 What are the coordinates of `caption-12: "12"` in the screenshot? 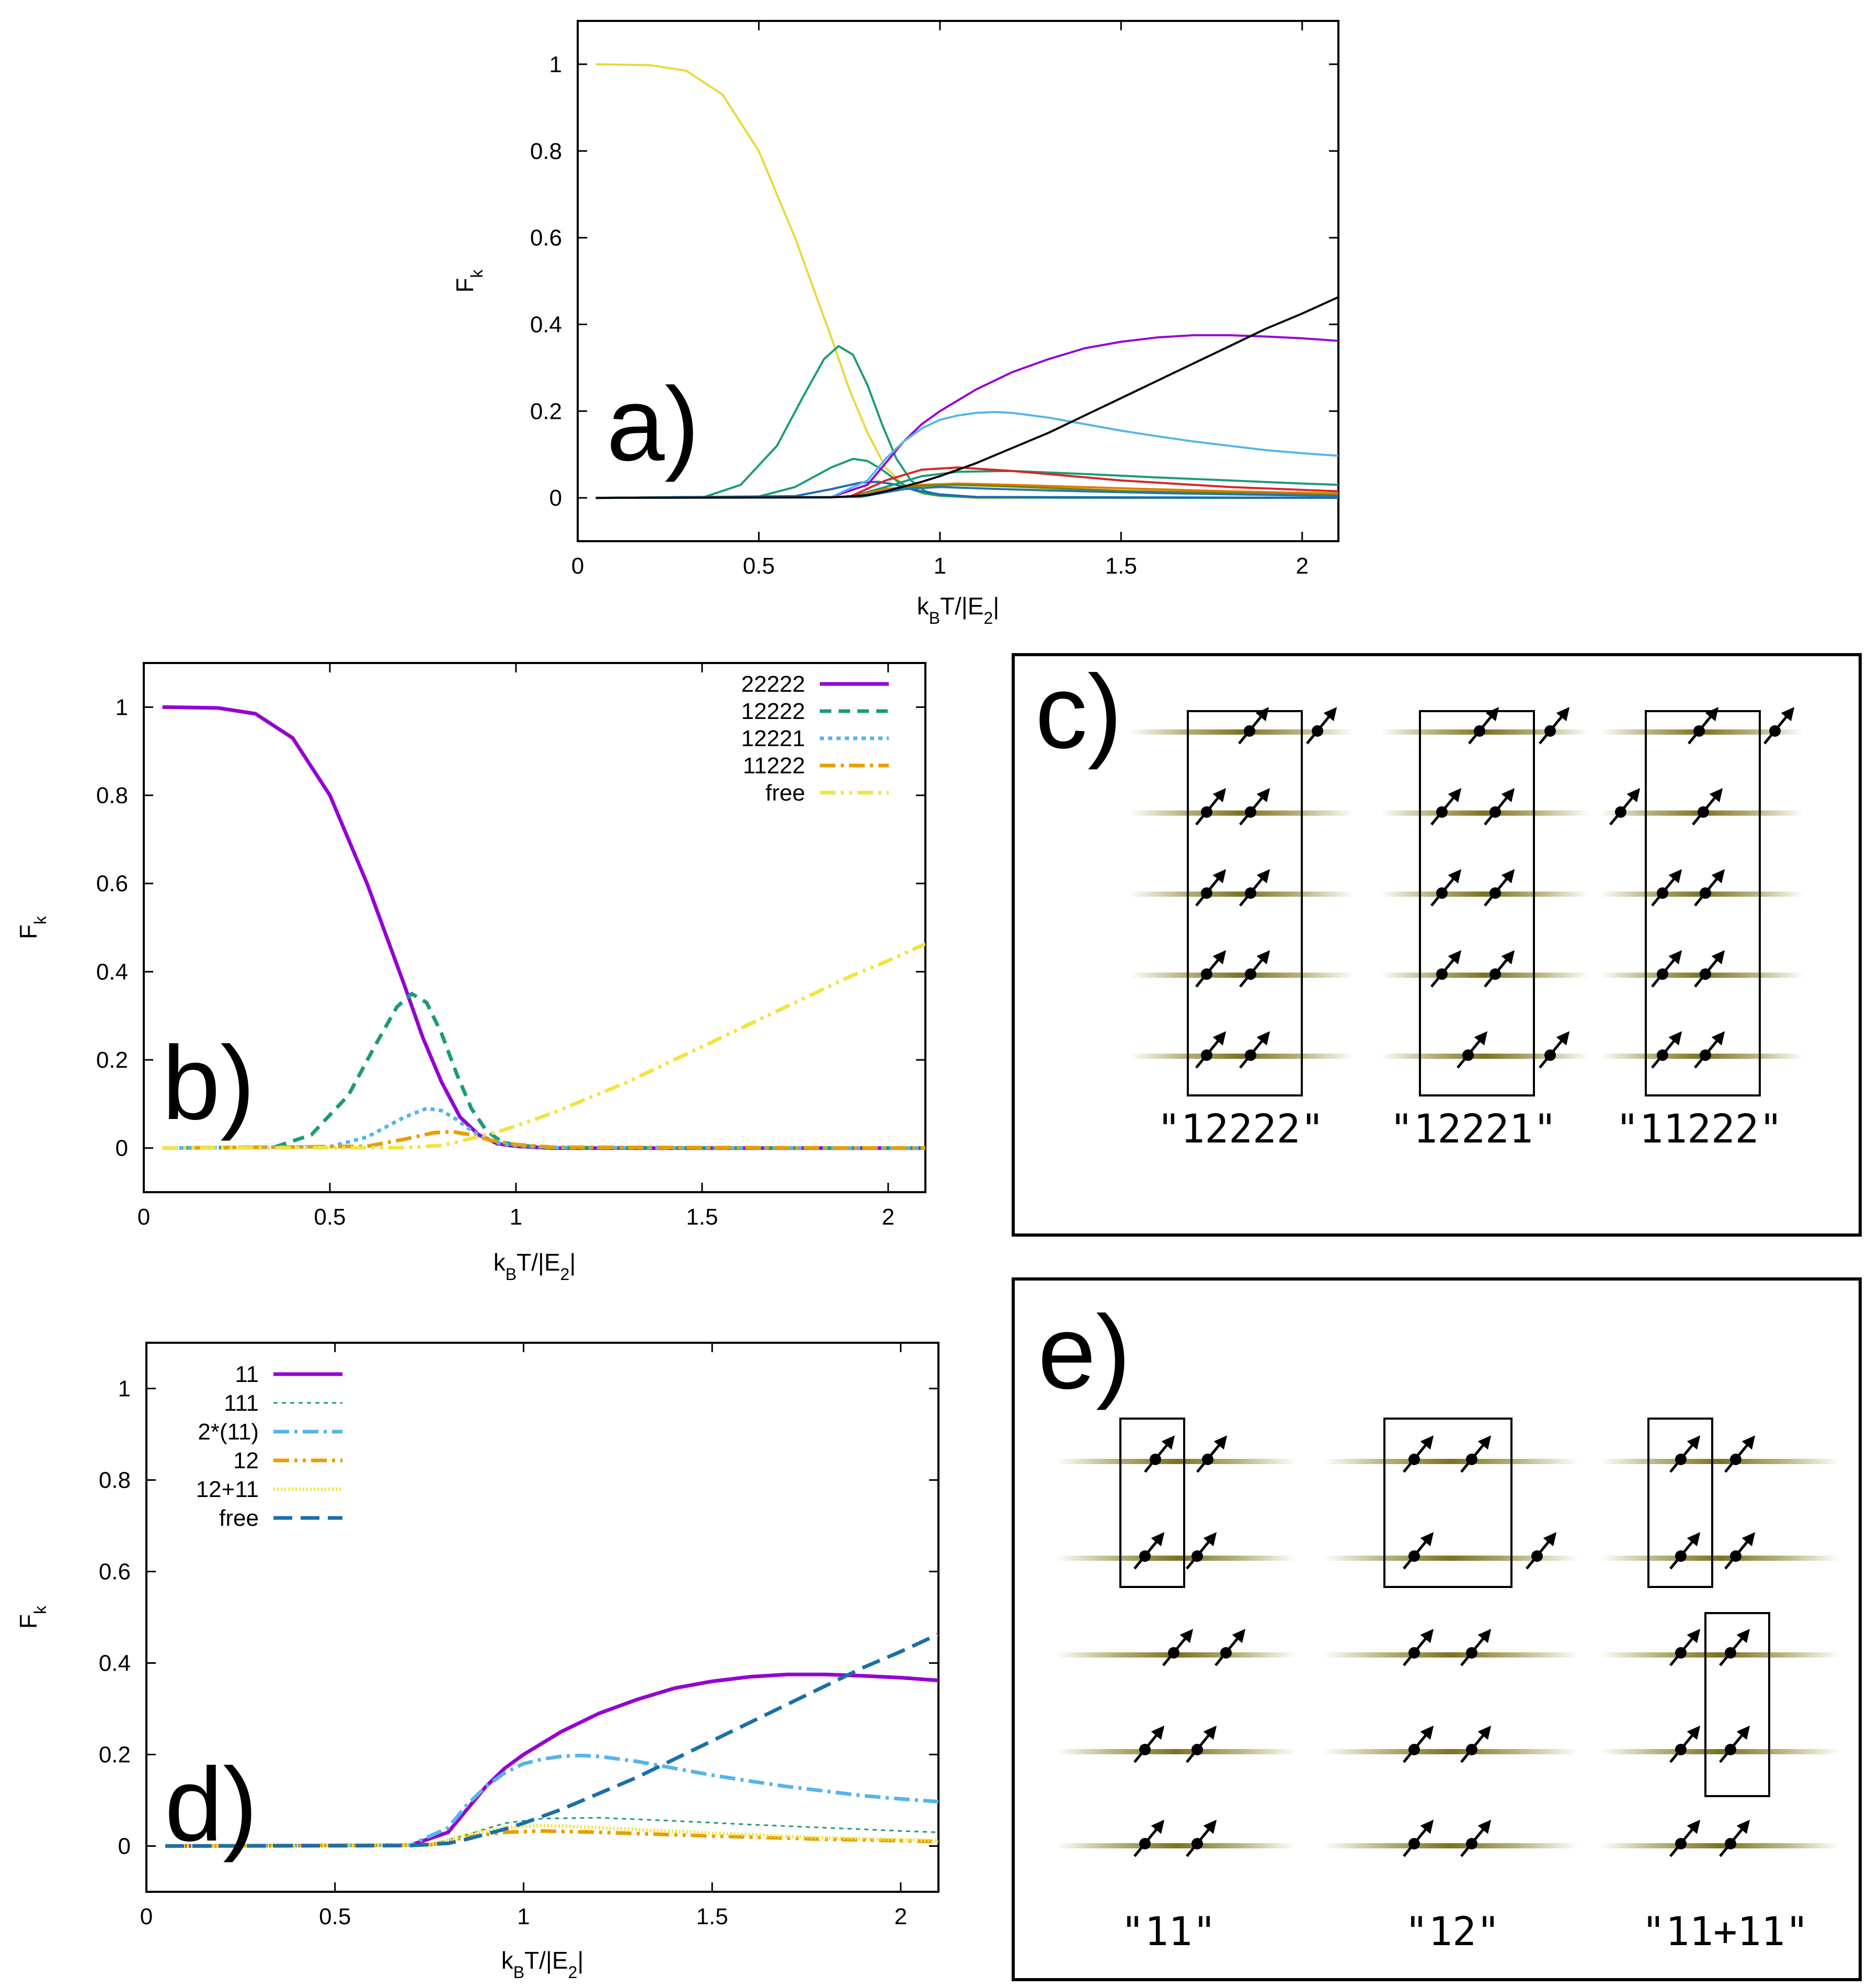 It's located at (1452, 1931).